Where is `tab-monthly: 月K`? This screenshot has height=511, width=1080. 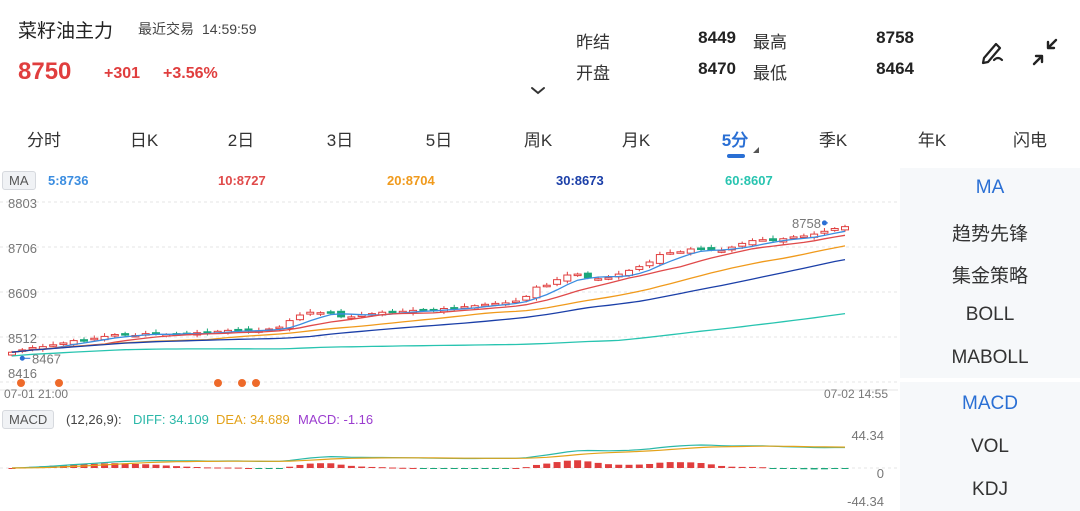 tab-monthly: 月K is located at coordinates (636, 140).